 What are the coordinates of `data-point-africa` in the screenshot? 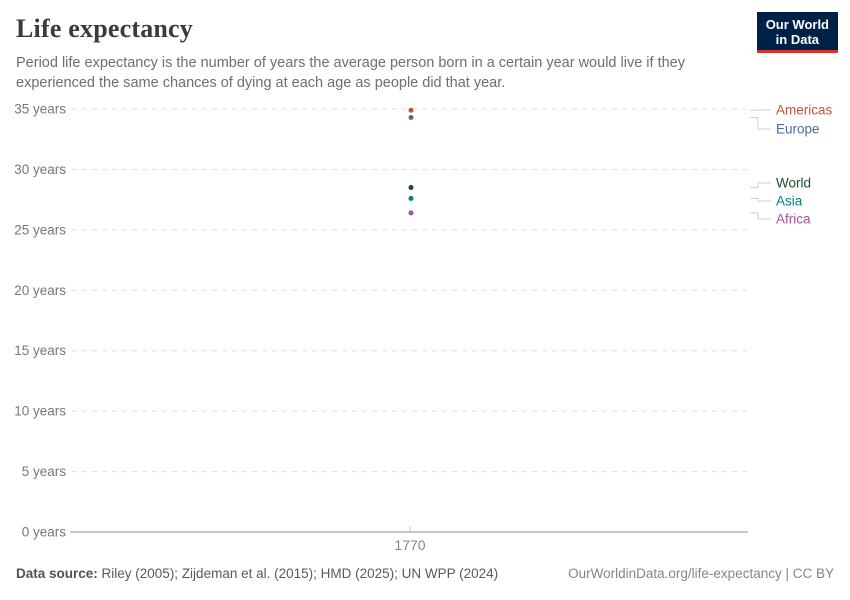 It's located at (411, 213).